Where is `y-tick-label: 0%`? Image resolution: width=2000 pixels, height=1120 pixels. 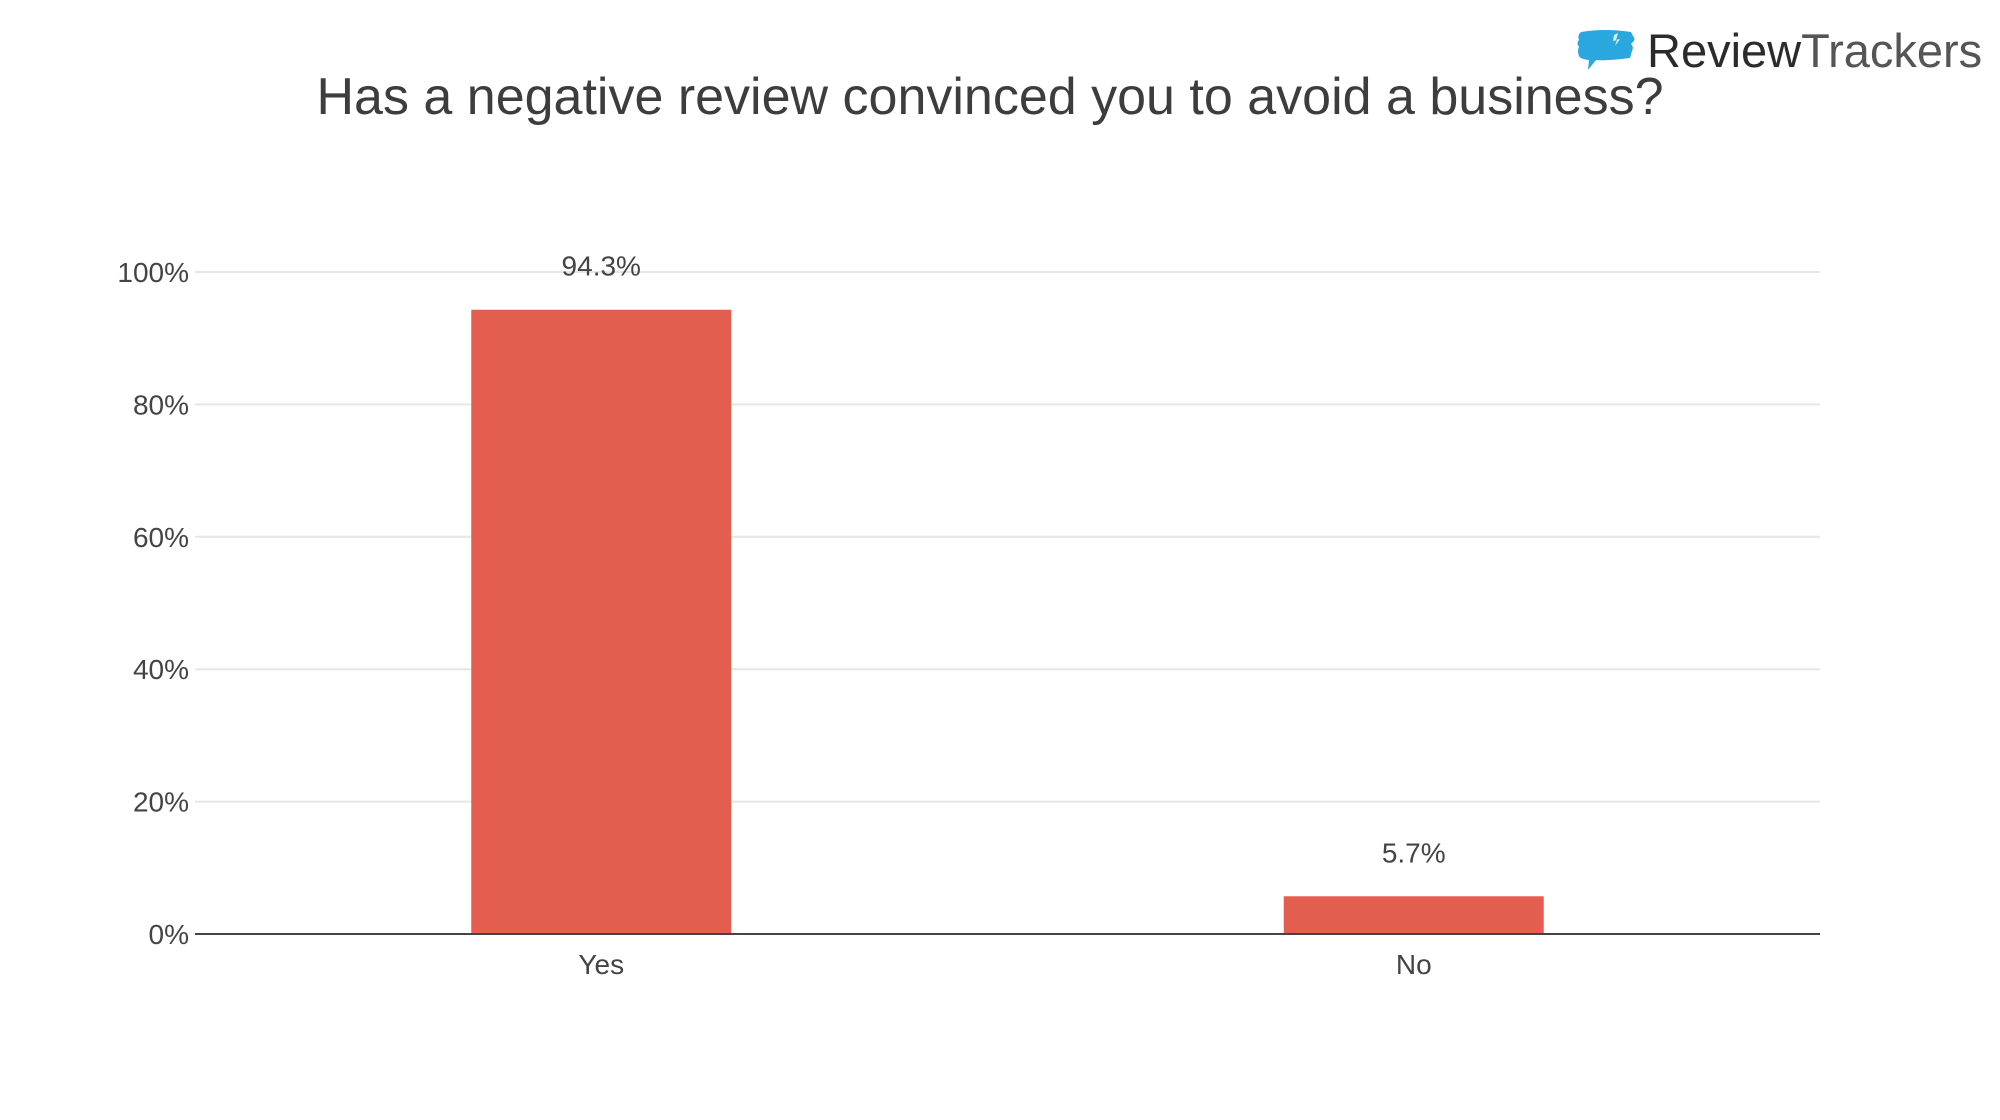
y-tick-label: 0% is located at coordinates (169, 934).